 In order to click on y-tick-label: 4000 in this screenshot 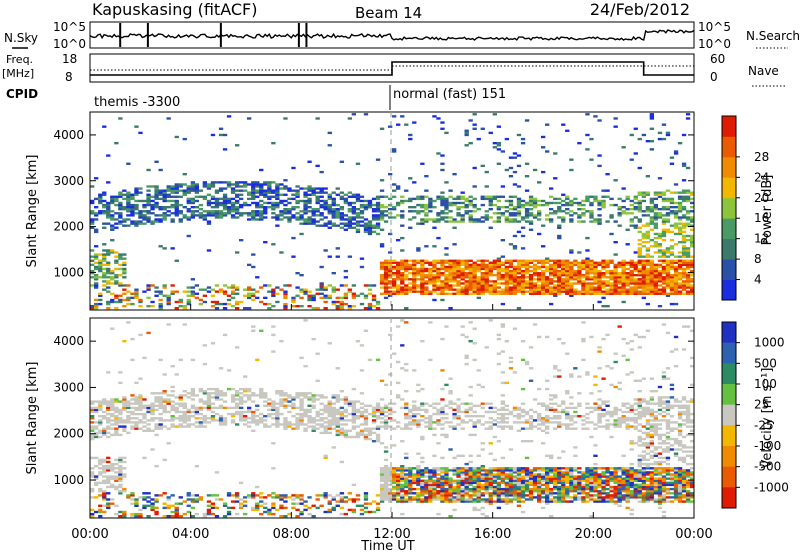, I will do `click(68, 135)`.